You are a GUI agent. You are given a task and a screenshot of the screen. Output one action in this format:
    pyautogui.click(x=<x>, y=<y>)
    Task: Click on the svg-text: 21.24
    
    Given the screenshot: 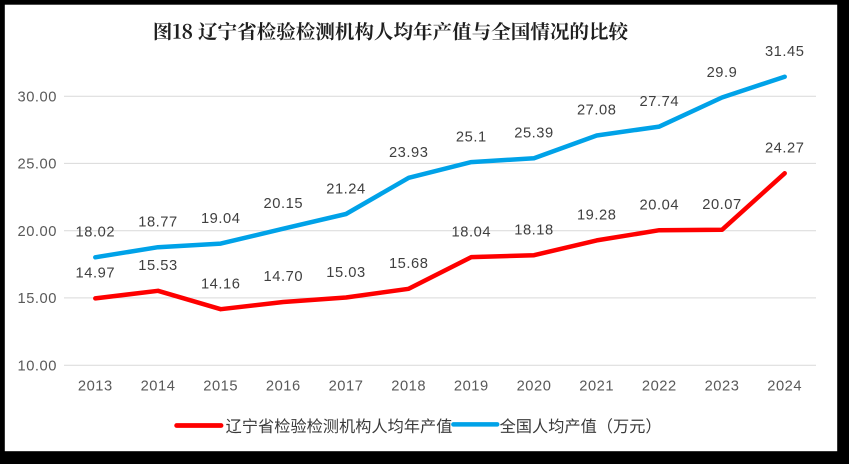 What is the action you would take?
    pyautogui.click(x=346, y=189)
    